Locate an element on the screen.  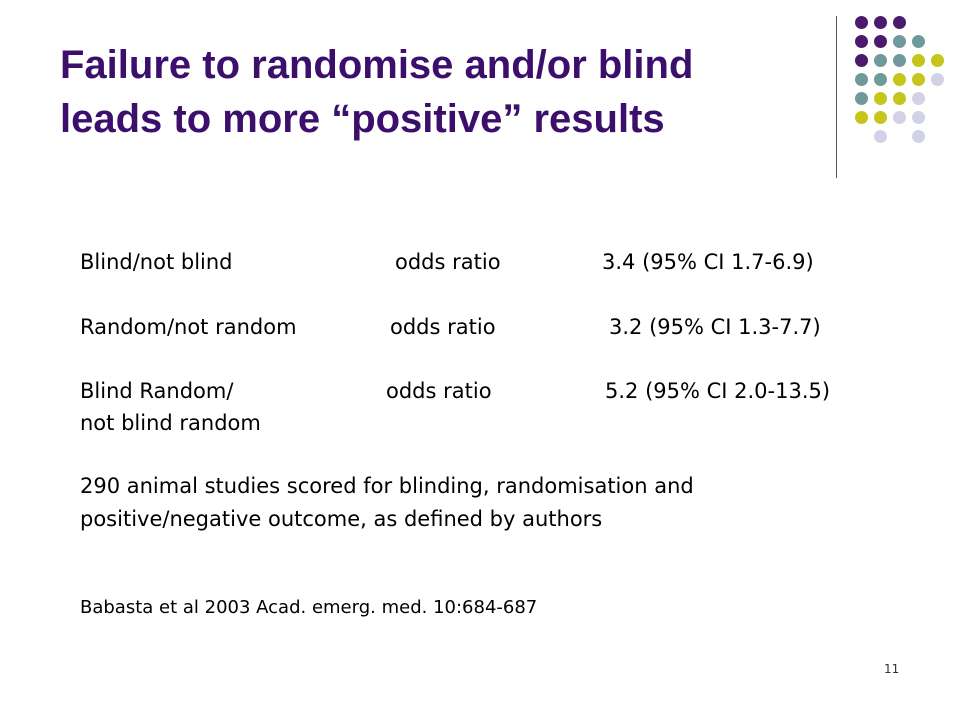
result-comparison: Blind Random/ is located at coordinates (157, 391).